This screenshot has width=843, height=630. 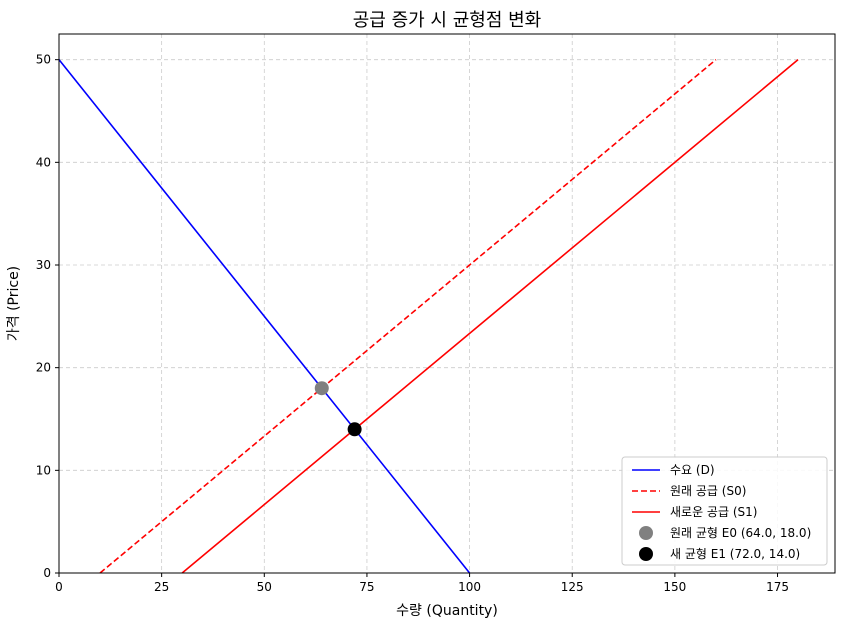 What do you see at coordinates (14, 303) in the screenshot?
I see `y-axis-title: 가격 (Price)` at bounding box center [14, 303].